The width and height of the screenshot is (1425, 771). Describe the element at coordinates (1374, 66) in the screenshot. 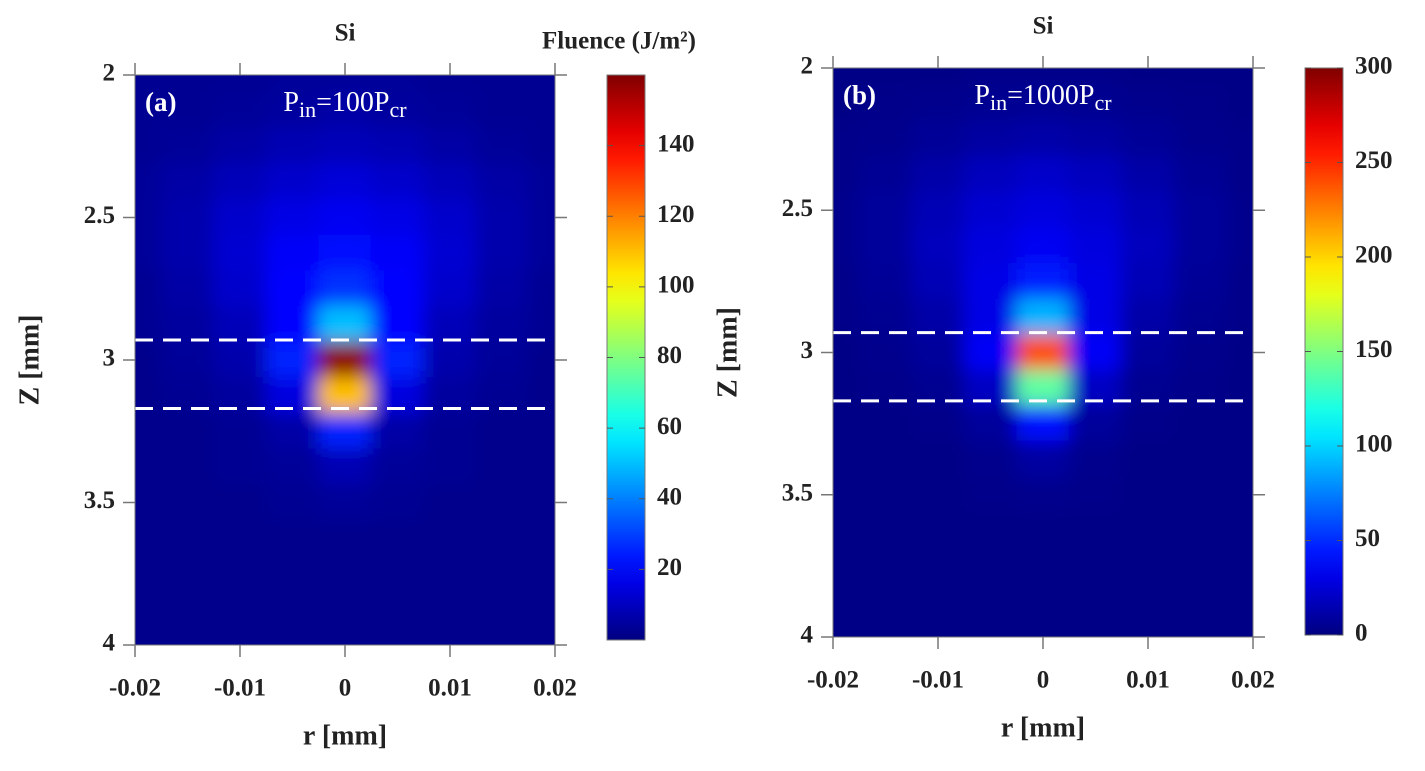

I see `colorbar-tick-label: 300` at that location.